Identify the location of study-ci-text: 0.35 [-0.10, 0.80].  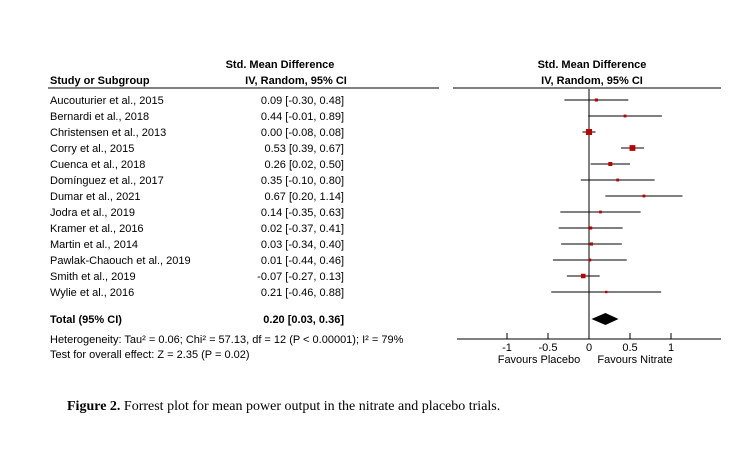
(302, 181).